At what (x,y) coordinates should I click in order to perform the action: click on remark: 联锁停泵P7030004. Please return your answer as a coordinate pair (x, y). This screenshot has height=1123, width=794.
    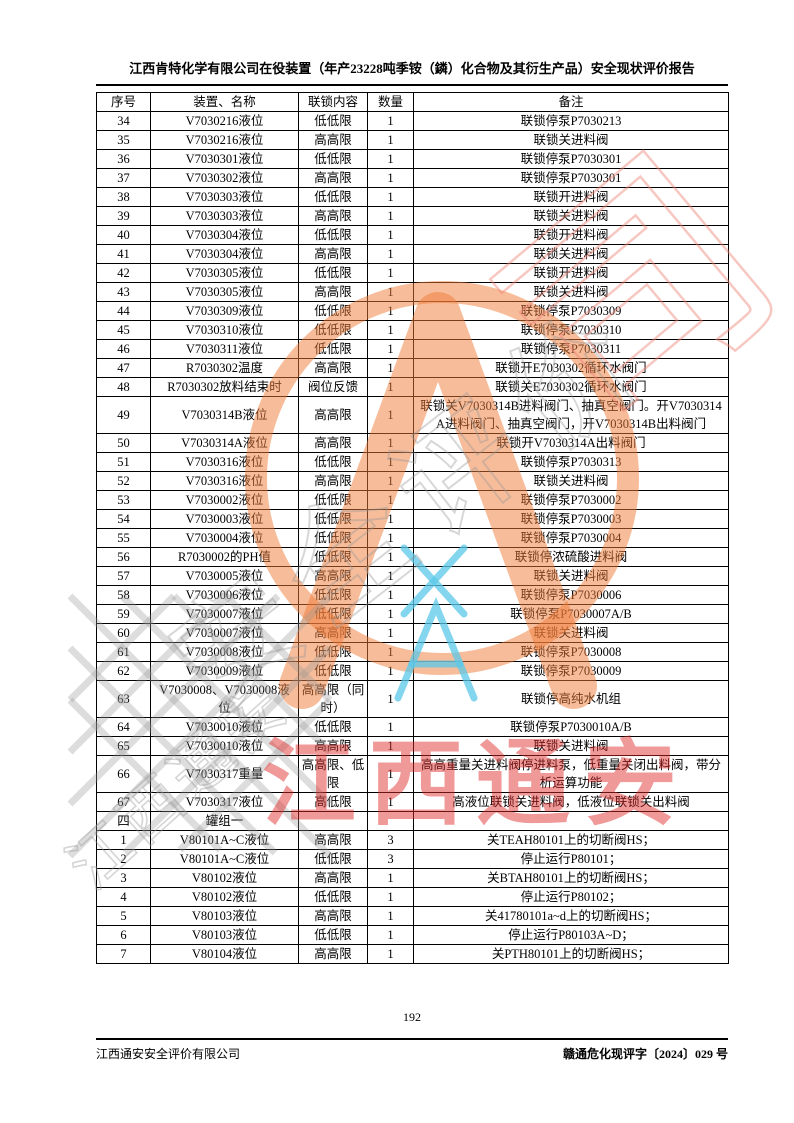
    Looking at the image, I should click on (571, 538).